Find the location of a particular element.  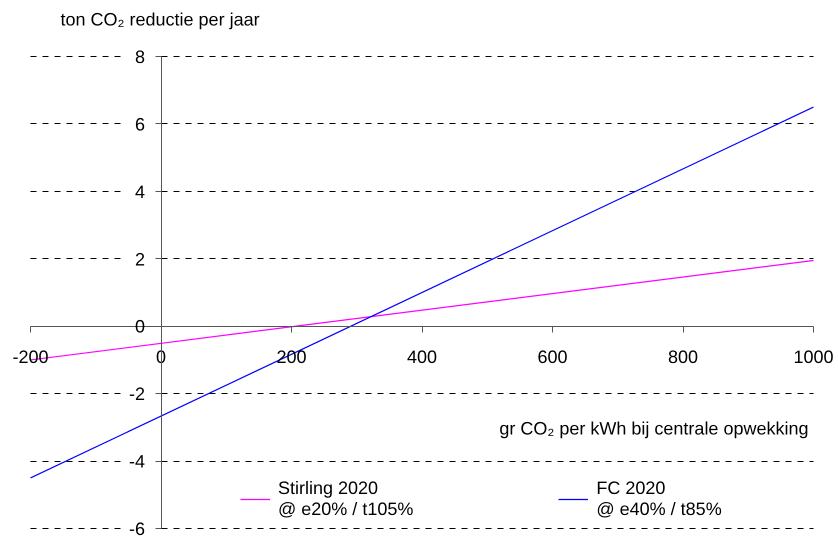

y-tick-label: 6 is located at coordinates (140, 124).